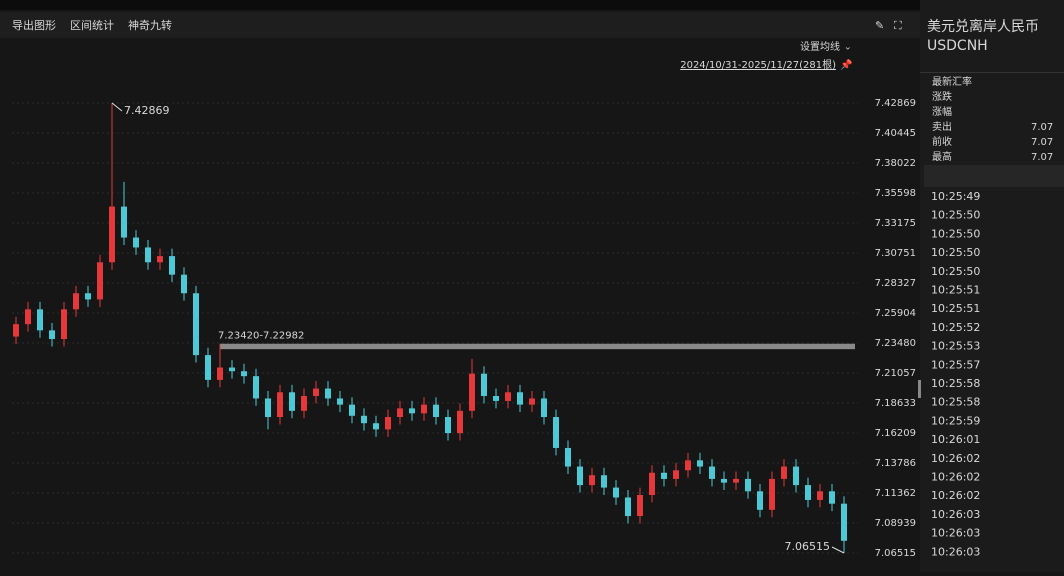 This screenshot has width=1064, height=576. Describe the element at coordinates (895, 283) in the screenshot. I see `y-tick-label: 7.28327` at that location.